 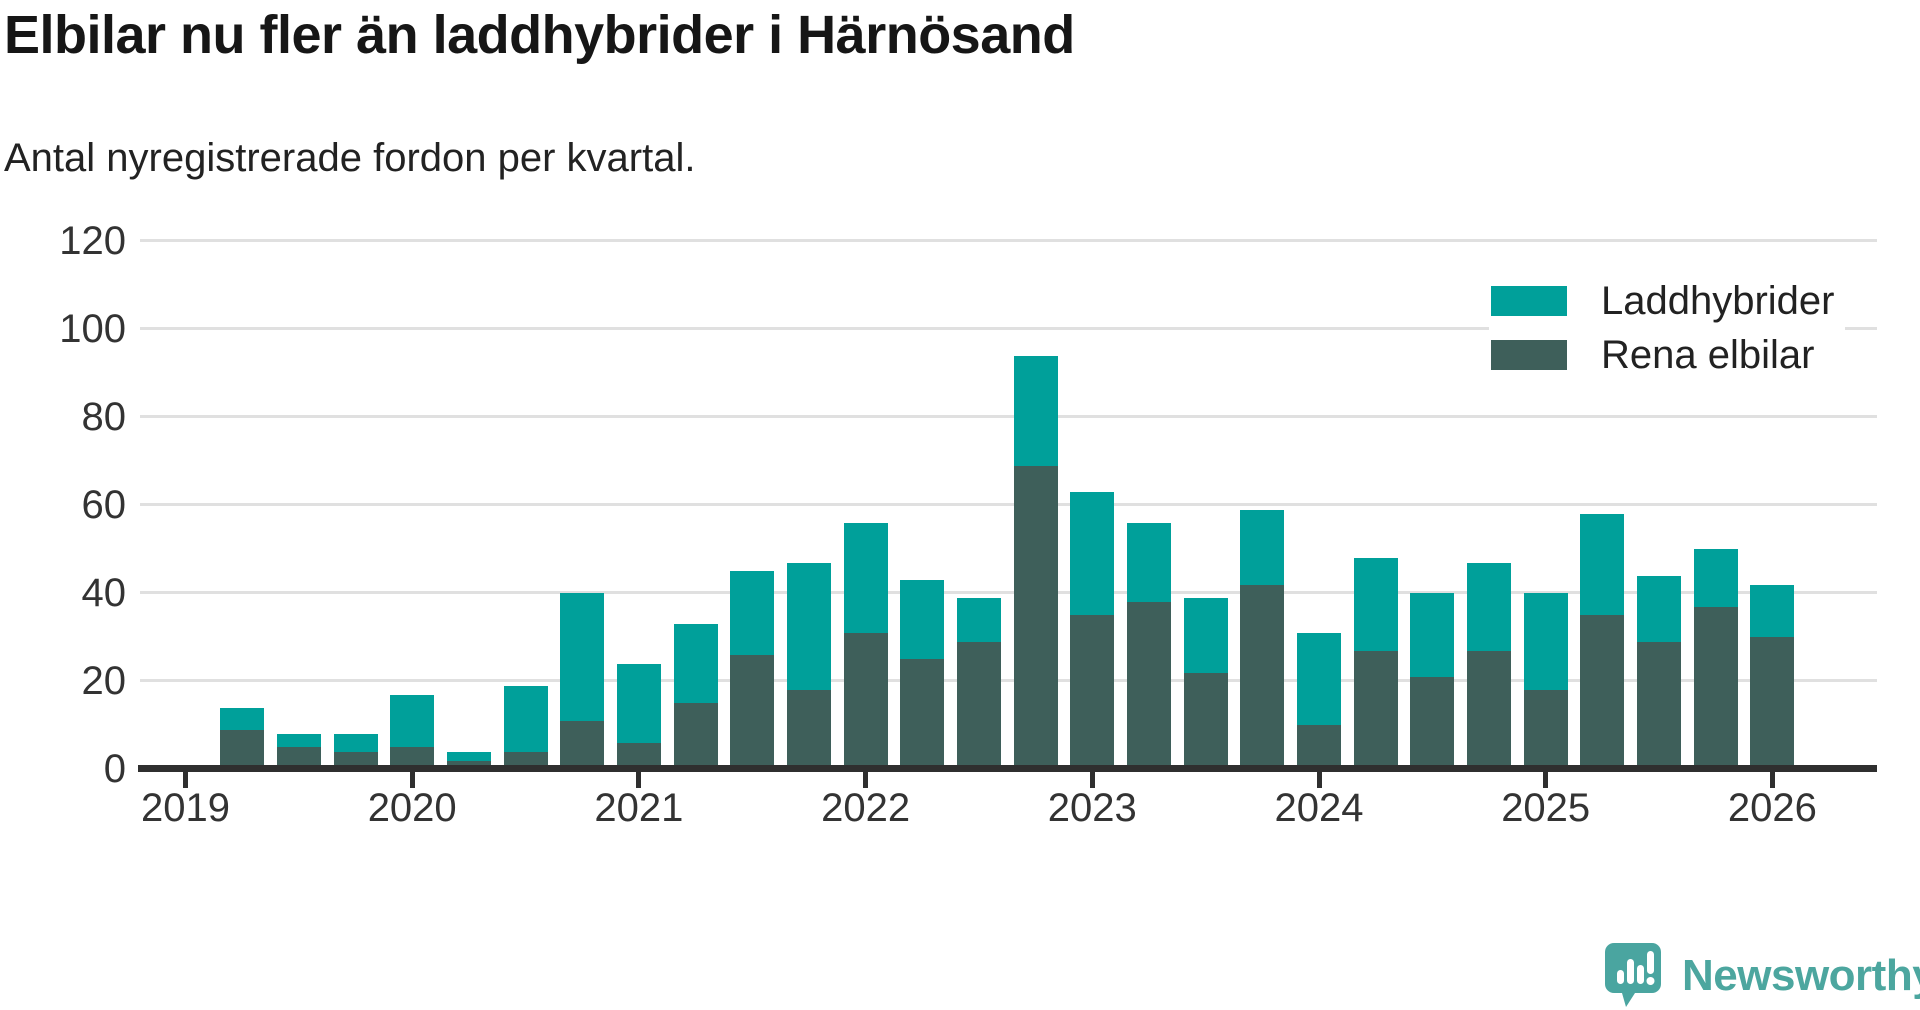 I want to click on bar-2020-Q3, so click(x=525, y=725).